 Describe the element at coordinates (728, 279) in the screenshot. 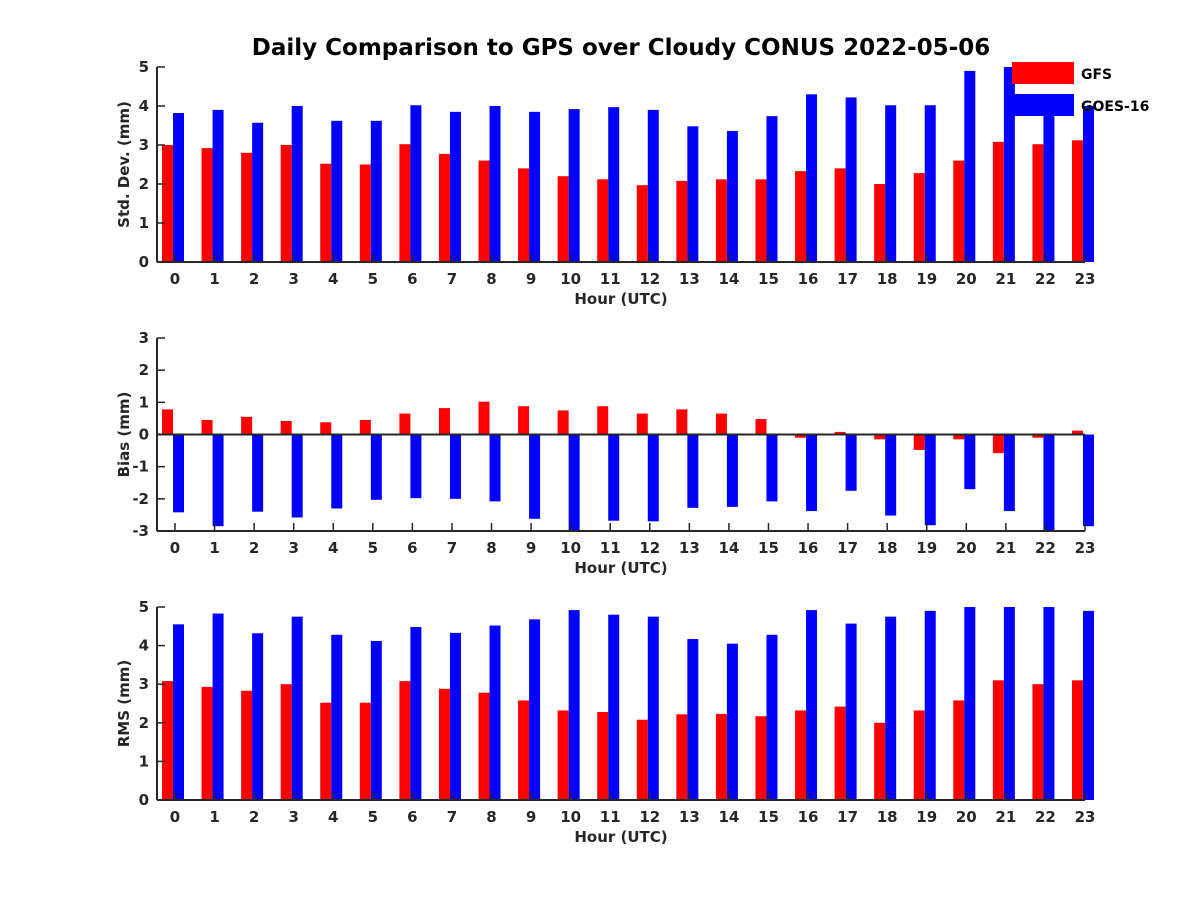

I see `x-tick-label: 14` at that location.